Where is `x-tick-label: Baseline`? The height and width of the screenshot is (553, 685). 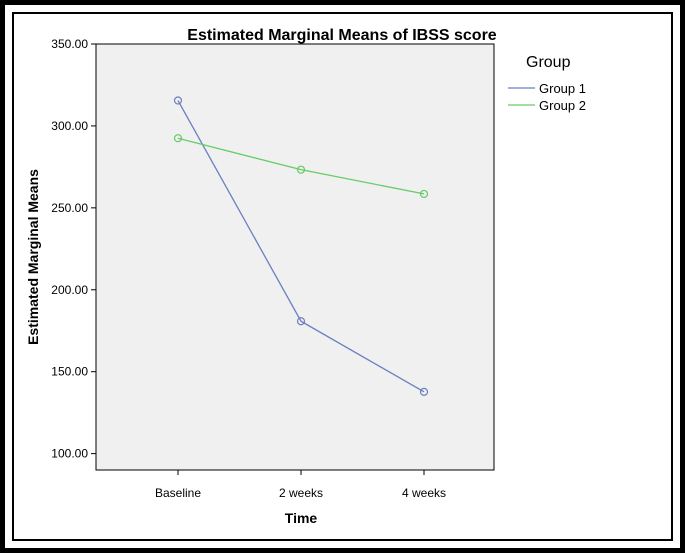 x-tick-label: Baseline is located at coordinates (178, 493).